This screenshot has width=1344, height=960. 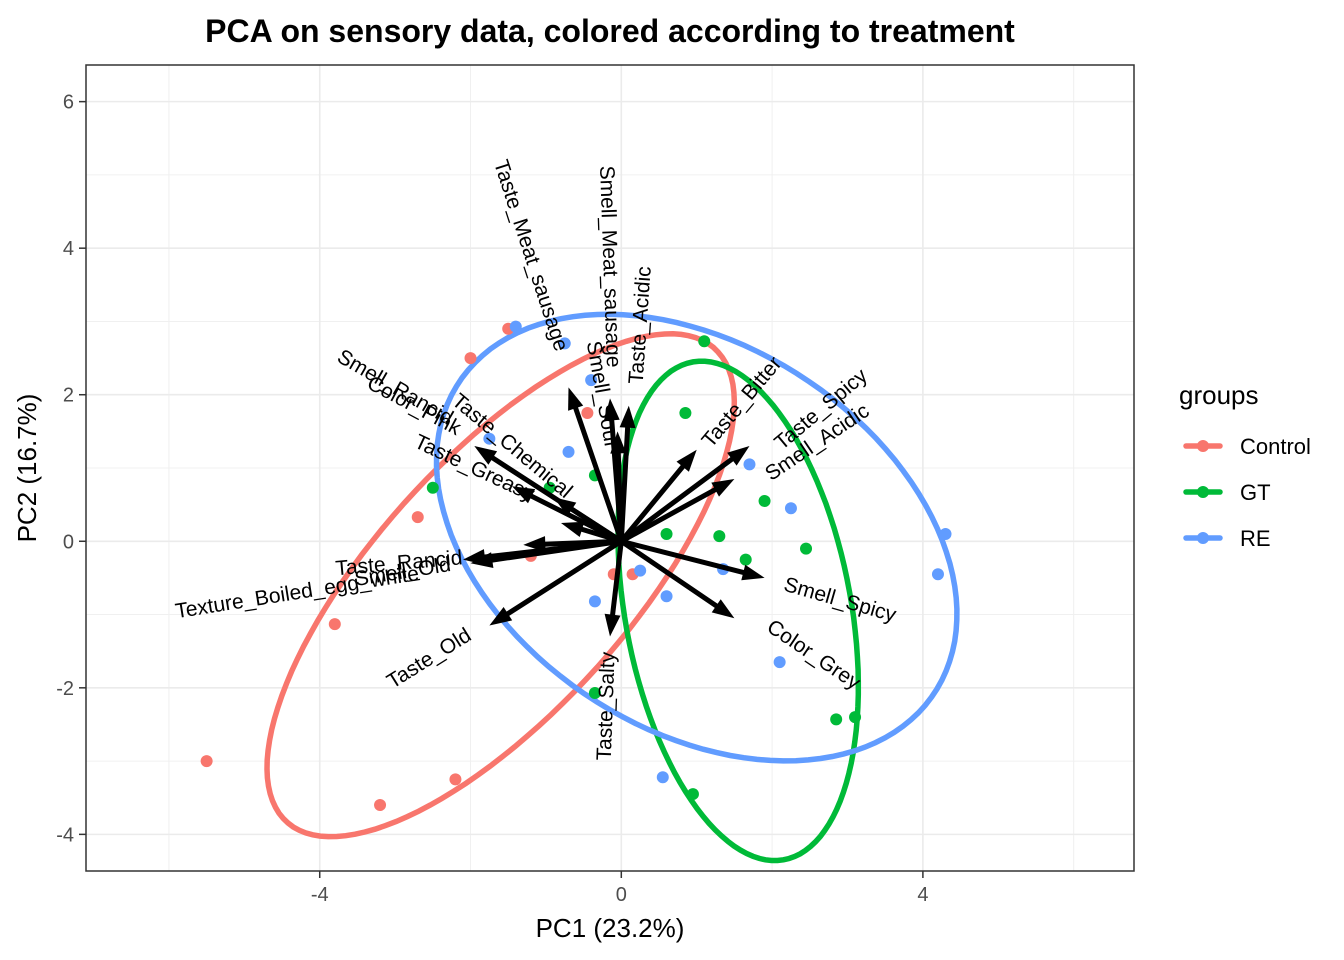 What do you see at coordinates (922, 895) in the screenshot?
I see `x-tick-label: 4` at bounding box center [922, 895].